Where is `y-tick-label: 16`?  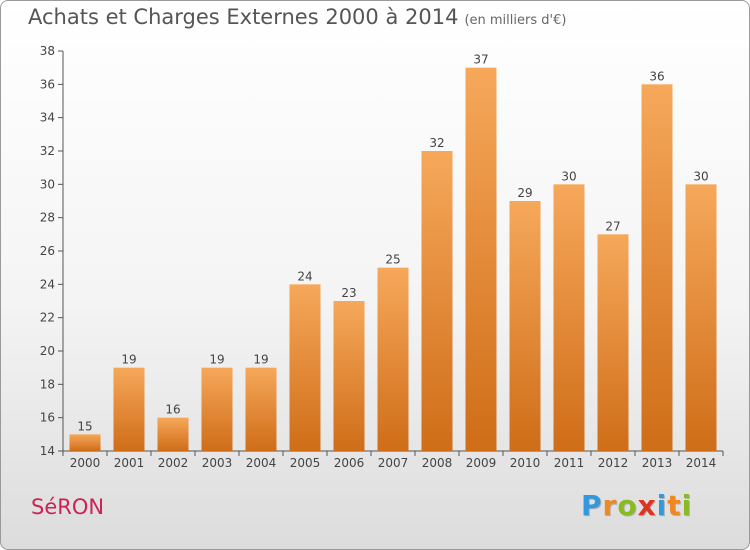 y-tick-label: 16 is located at coordinates (47, 418).